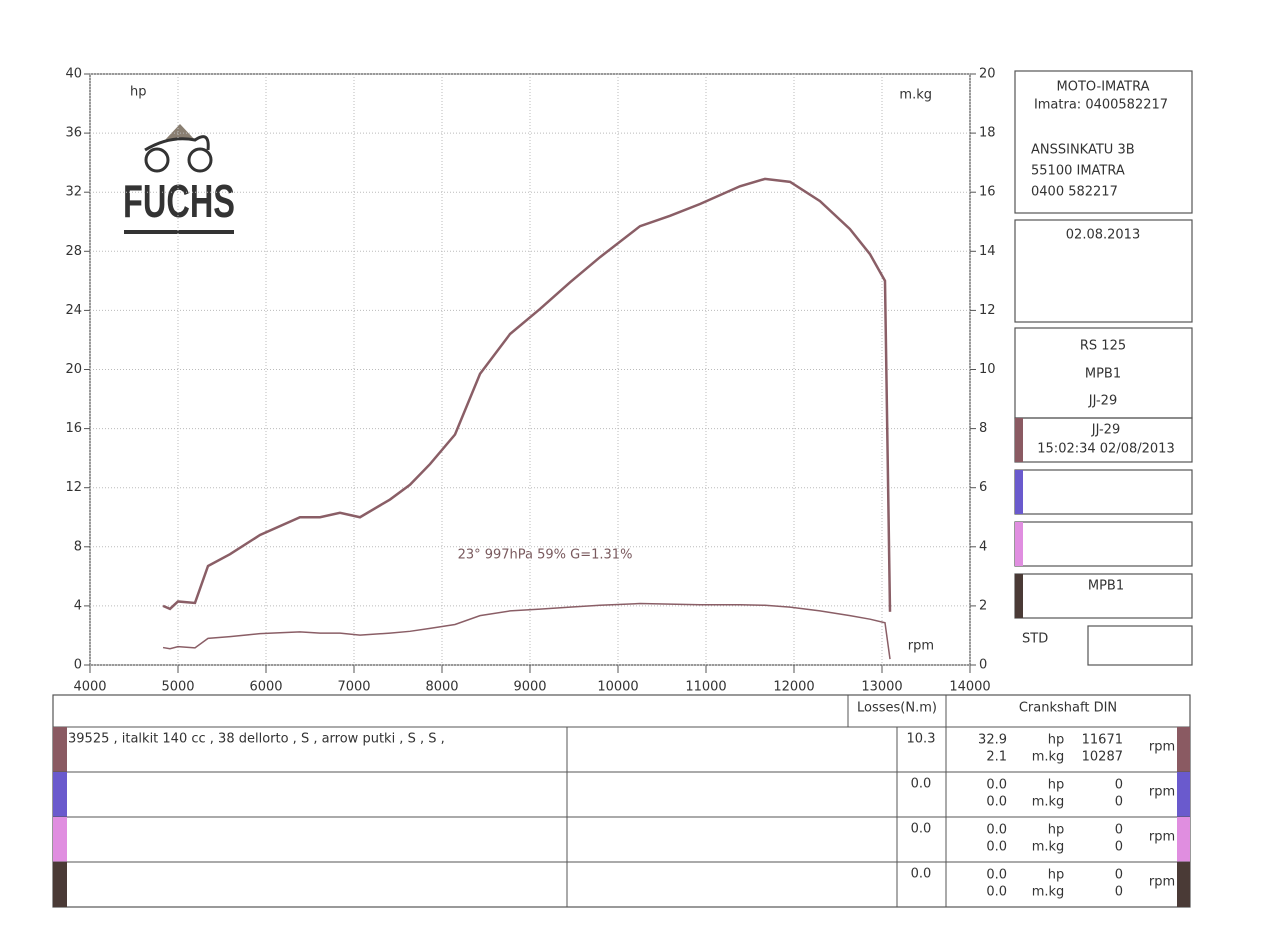 This screenshot has width=1280, height=930. I want to click on y-tick-label: 8, so click(78, 546).